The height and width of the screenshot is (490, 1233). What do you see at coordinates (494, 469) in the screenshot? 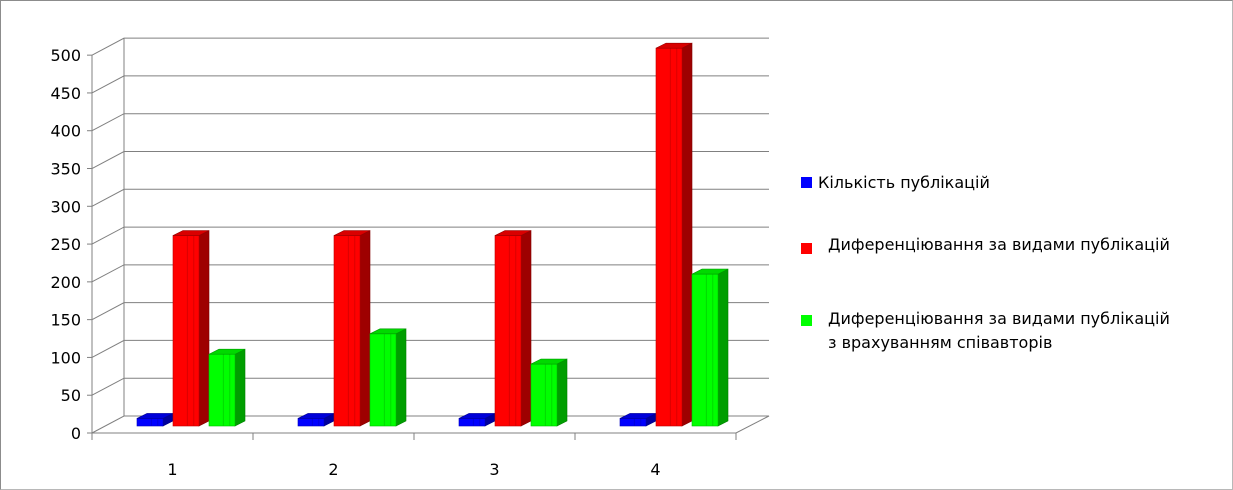
I see `x-tick-label: 3` at bounding box center [494, 469].